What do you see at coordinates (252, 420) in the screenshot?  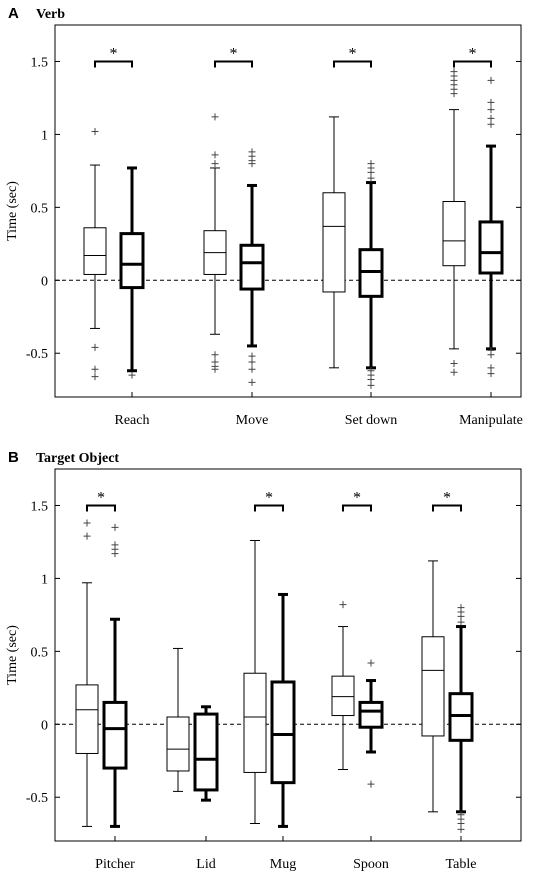 I see `x-tick-label: Move` at bounding box center [252, 420].